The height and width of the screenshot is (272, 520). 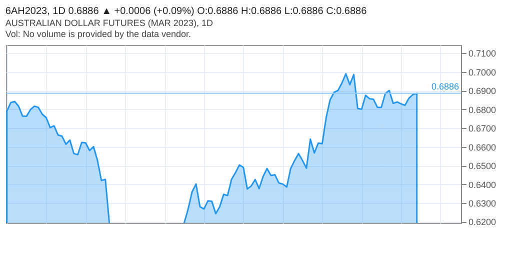 I want to click on y-tick-label: 0.6200, so click(x=482, y=222).